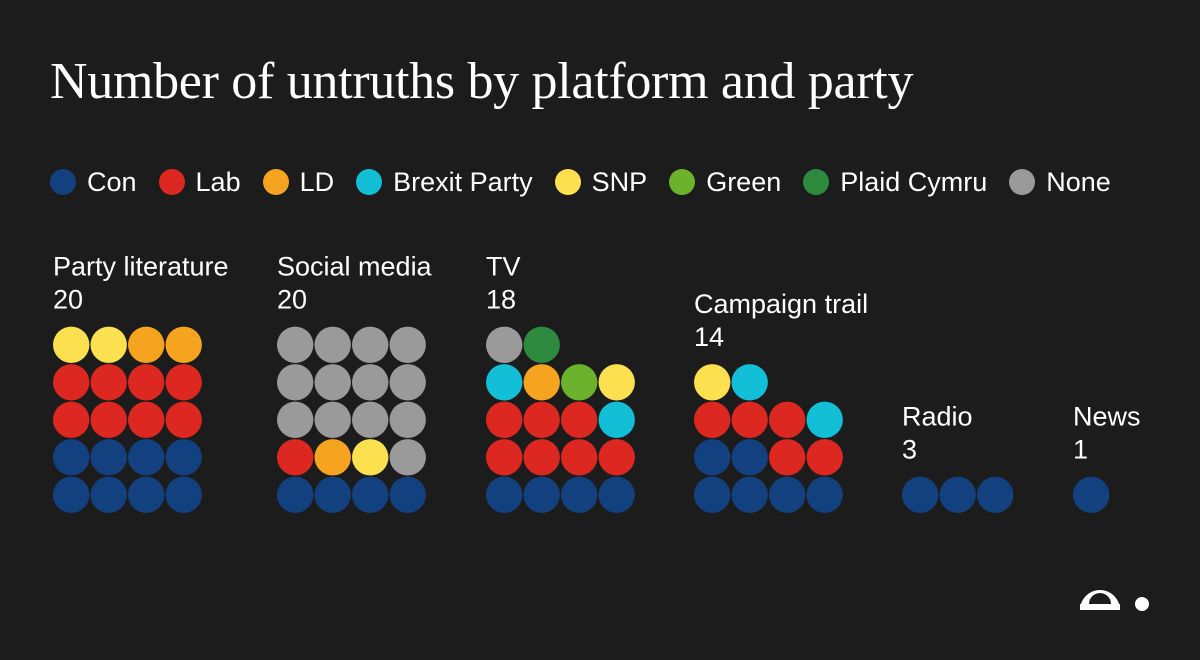 This screenshot has height=660, width=1200. I want to click on legend-label-con: Con, so click(112, 181).